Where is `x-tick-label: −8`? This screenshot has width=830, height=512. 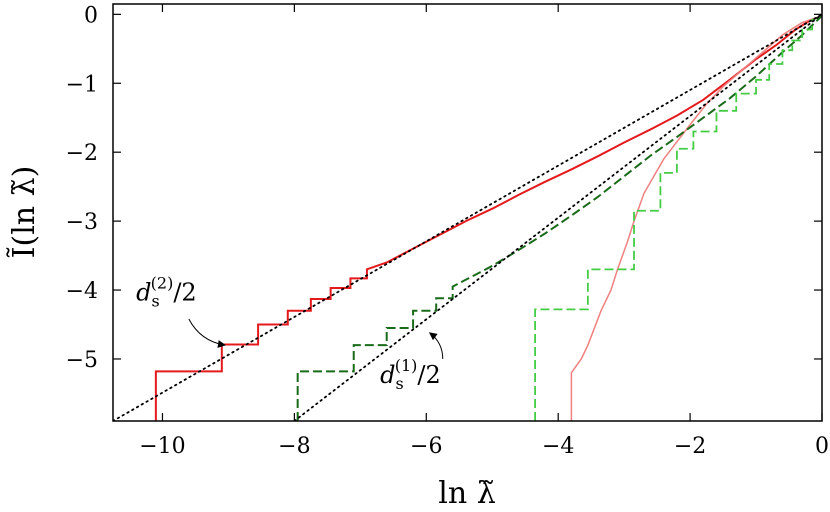 x-tick-label: −8 is located at coordinates (294, 446).